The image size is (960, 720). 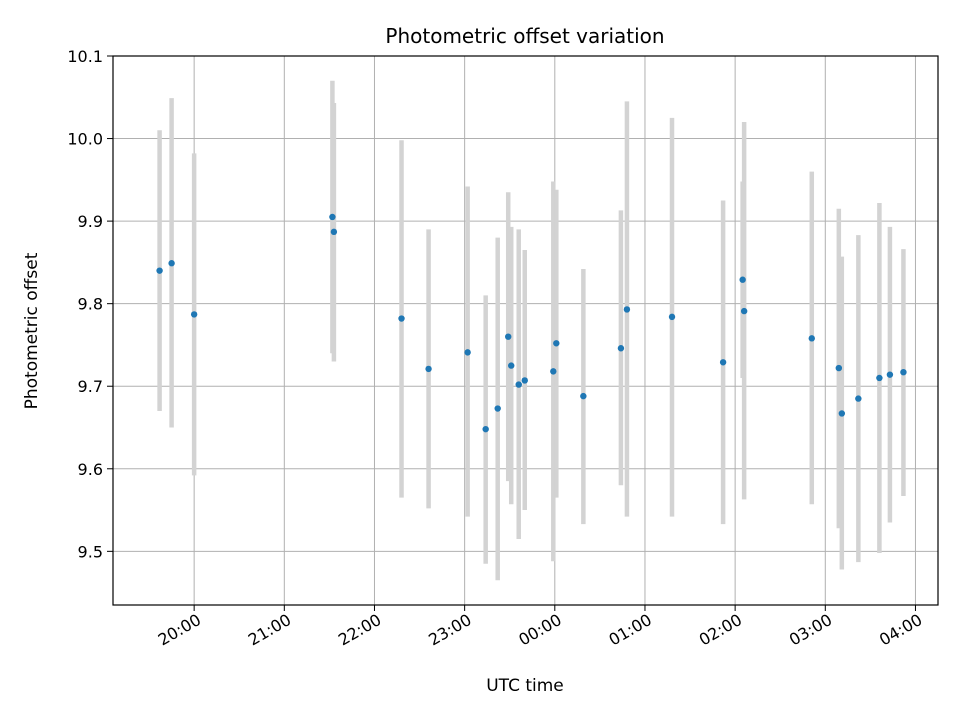 What do you see at coordinates (524, 36) in the screenshot?
I see `chart-title: Photometric offset variation` at bounding box center [524, 36].